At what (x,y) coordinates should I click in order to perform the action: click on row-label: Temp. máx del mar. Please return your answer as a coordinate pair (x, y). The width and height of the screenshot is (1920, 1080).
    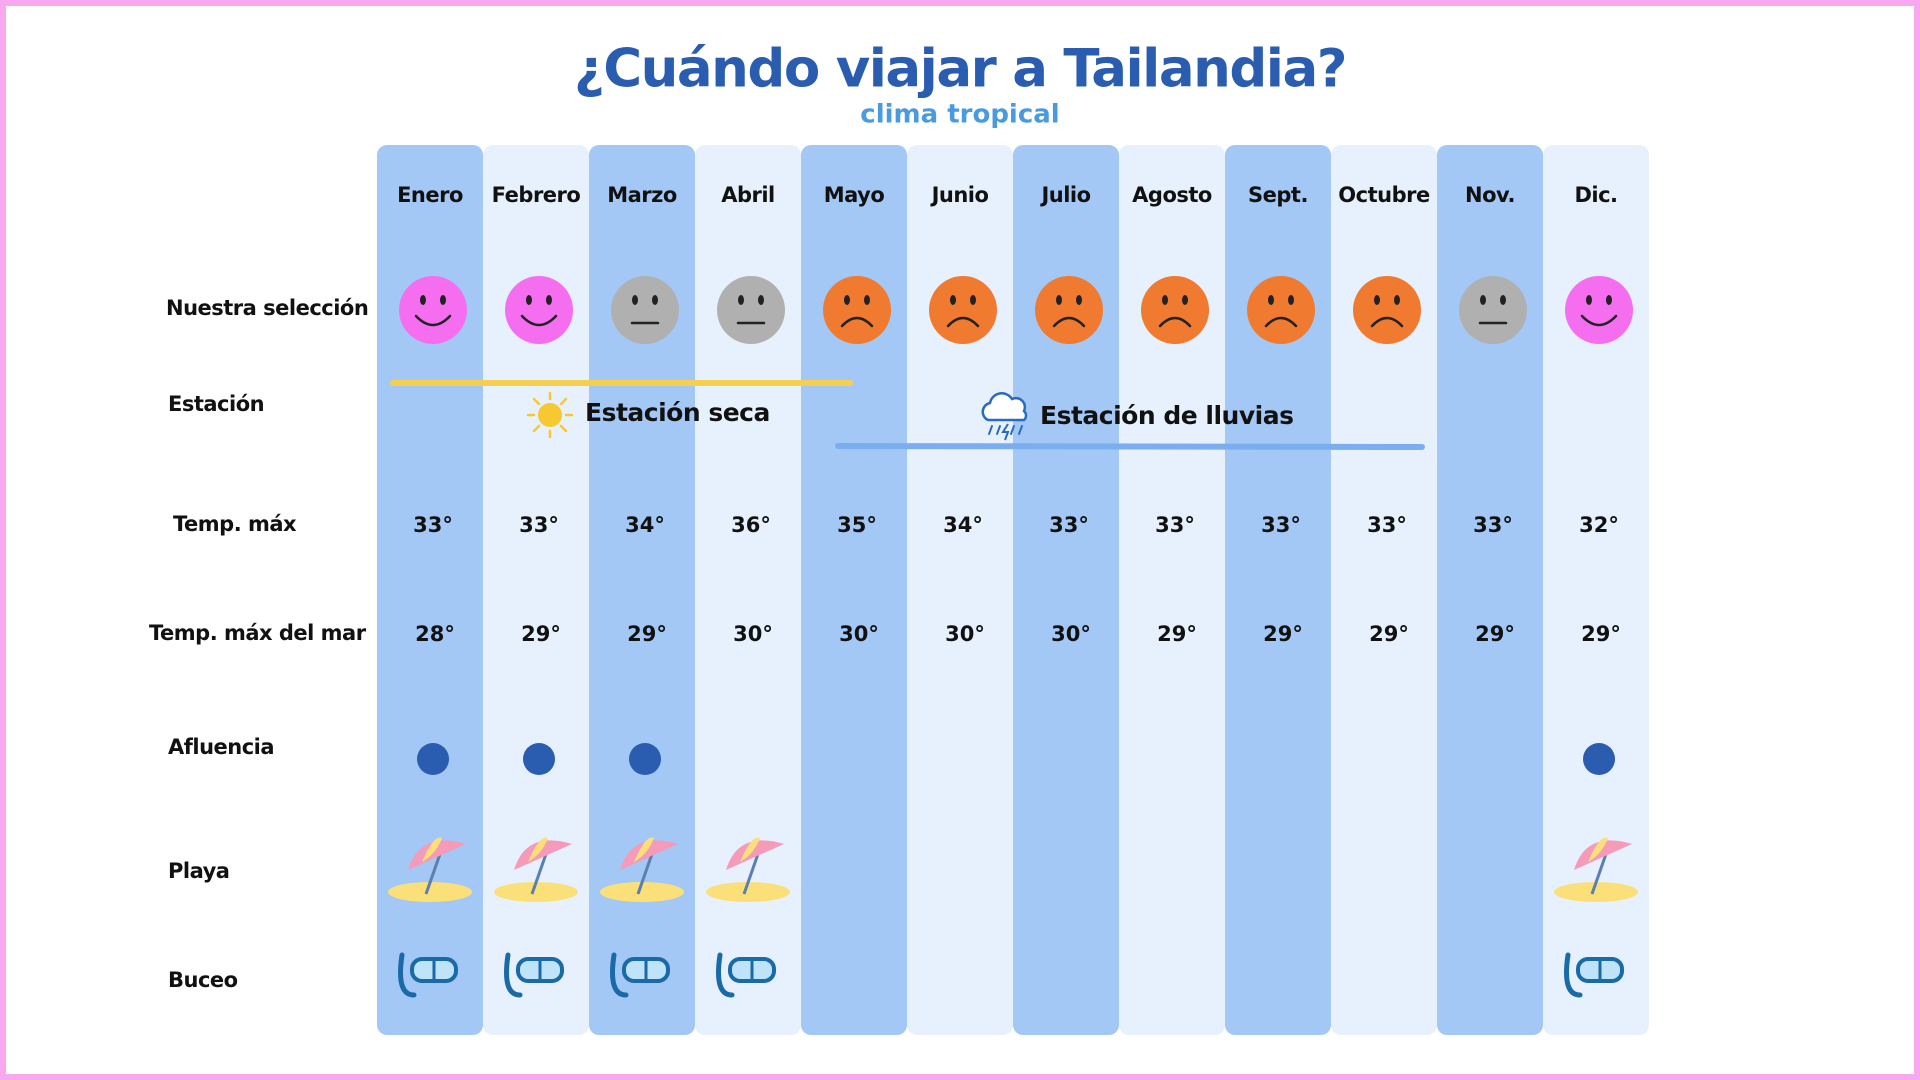
    Looking at the image, I should click on (258, 633).